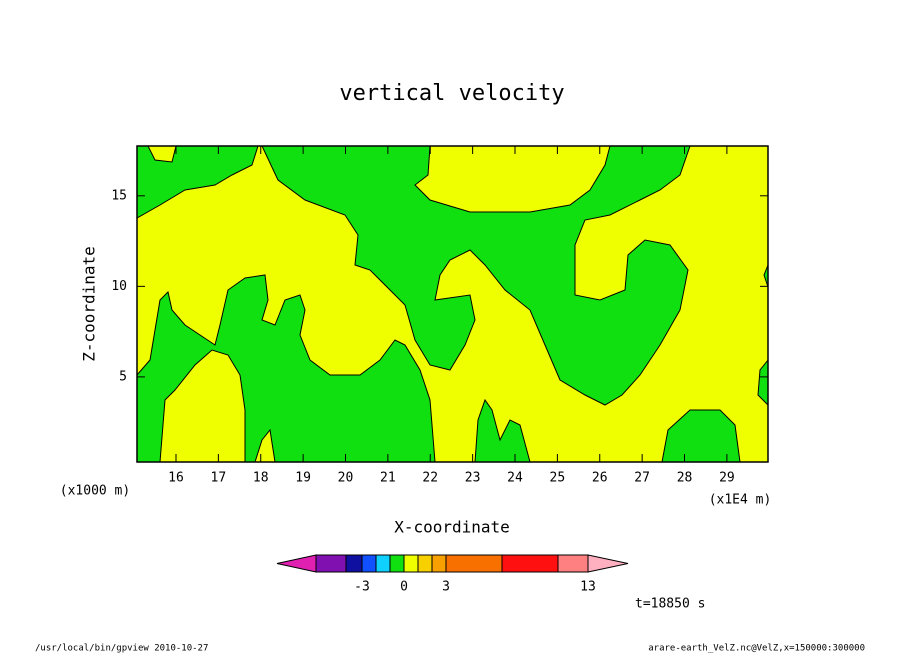 Image resolution: width=904 pixels, height=658 pixels. What do you see at coordinates (588, 587) in the screenshot?
I see `colorbar-tick-label: 13` at bounding box center [588, 587].